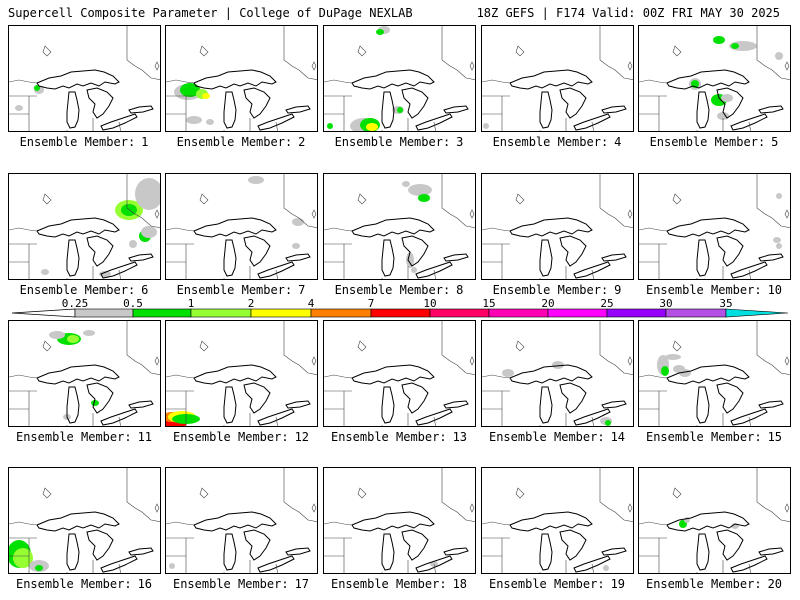  What do you see at coordinates (371, 303) in the screenshot?
I see `legend-tick-label: 7` at bounding box center [371, 303].